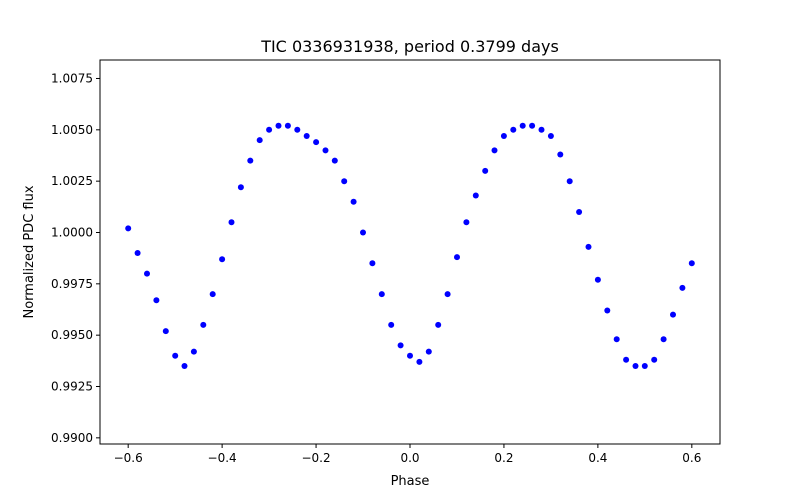 The image size is (800, 500). Describe the element at coordinates (72, 335) in the screenshot. I see `y-tick-label: 0.9950` at that location.